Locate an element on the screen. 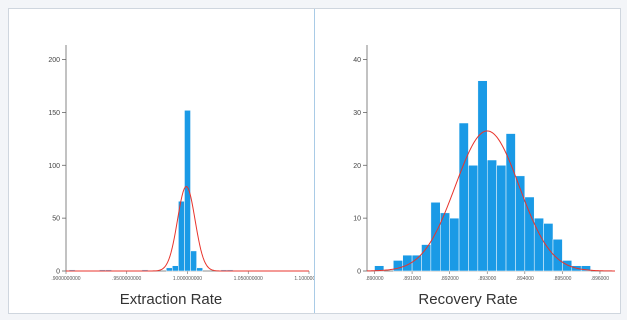 The width and height of the screenshot is (627, 320). y-tick-label: 100 is located at coordinates (54, 166).